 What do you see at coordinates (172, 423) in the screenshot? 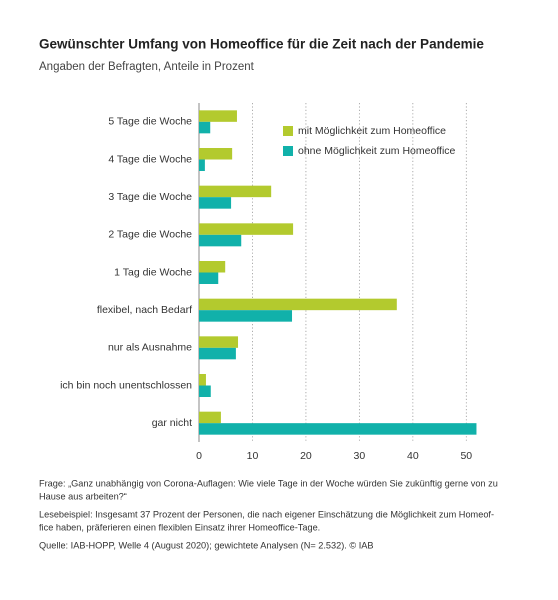
I see `y-tick-label: gar nicht` at bounding box center [172, 423].